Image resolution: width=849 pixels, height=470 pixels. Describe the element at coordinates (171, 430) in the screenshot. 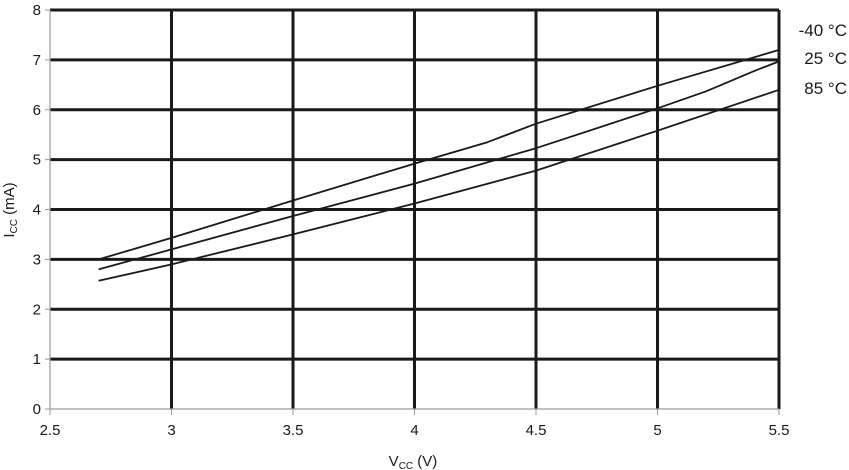

I see `x-tick-label: 3` at that location.